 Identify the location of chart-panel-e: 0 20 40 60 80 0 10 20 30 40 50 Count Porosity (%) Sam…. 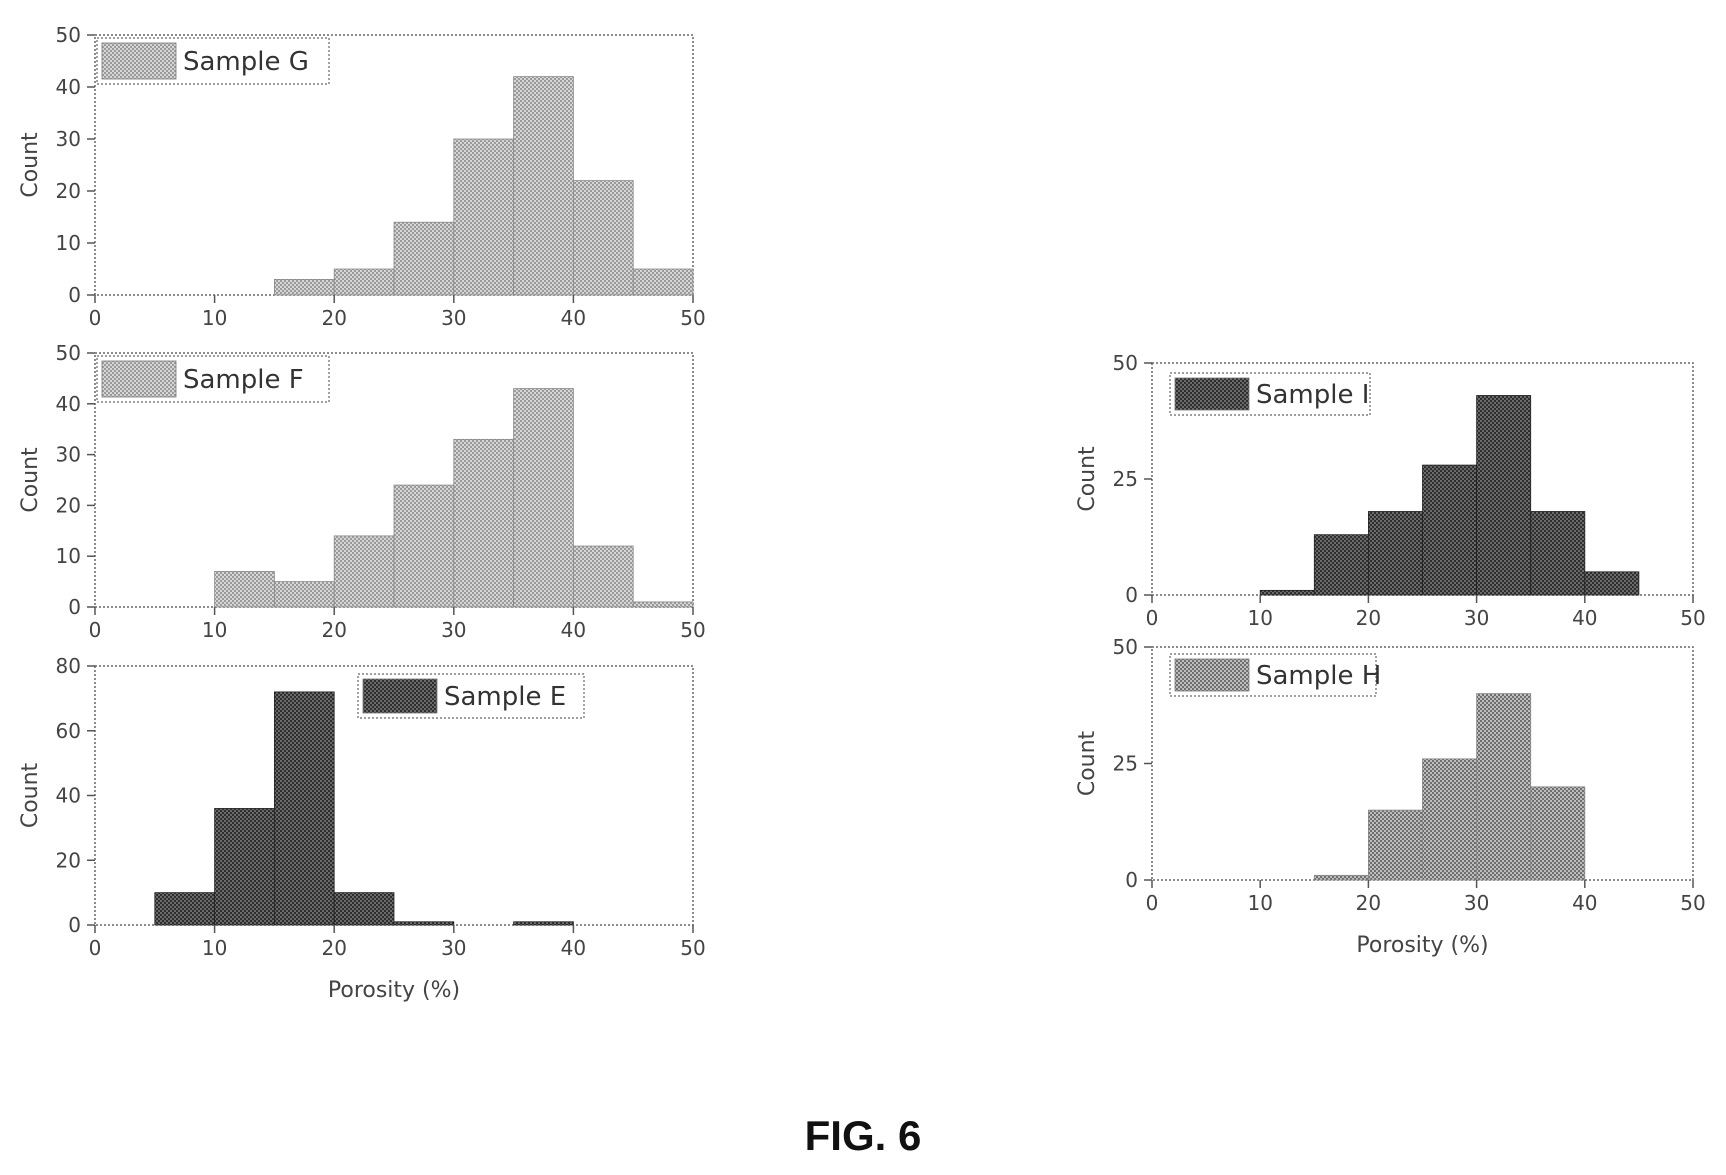
(362, 828).